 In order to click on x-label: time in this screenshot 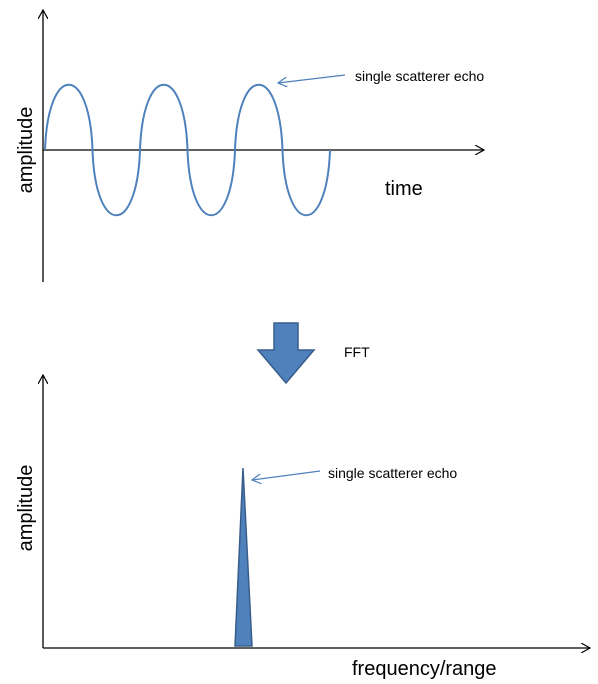, I will do `click(404, 189)`.